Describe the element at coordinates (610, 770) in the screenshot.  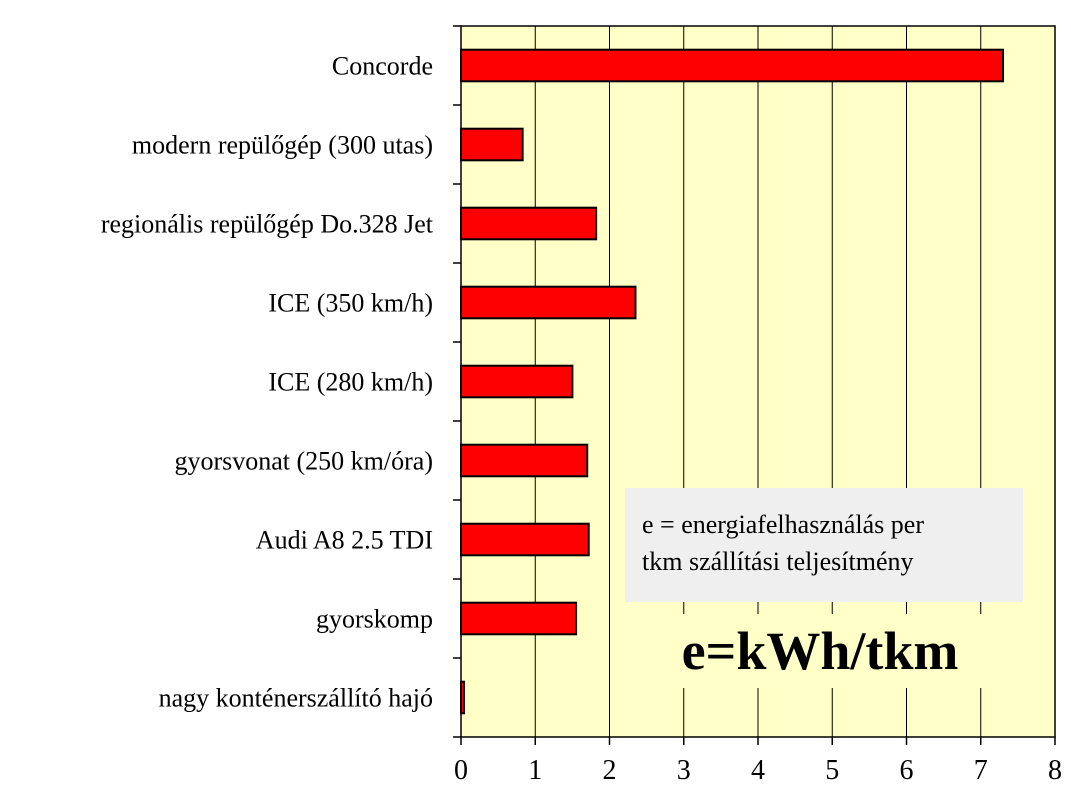
I see `x-tick-label: 2` at that location.